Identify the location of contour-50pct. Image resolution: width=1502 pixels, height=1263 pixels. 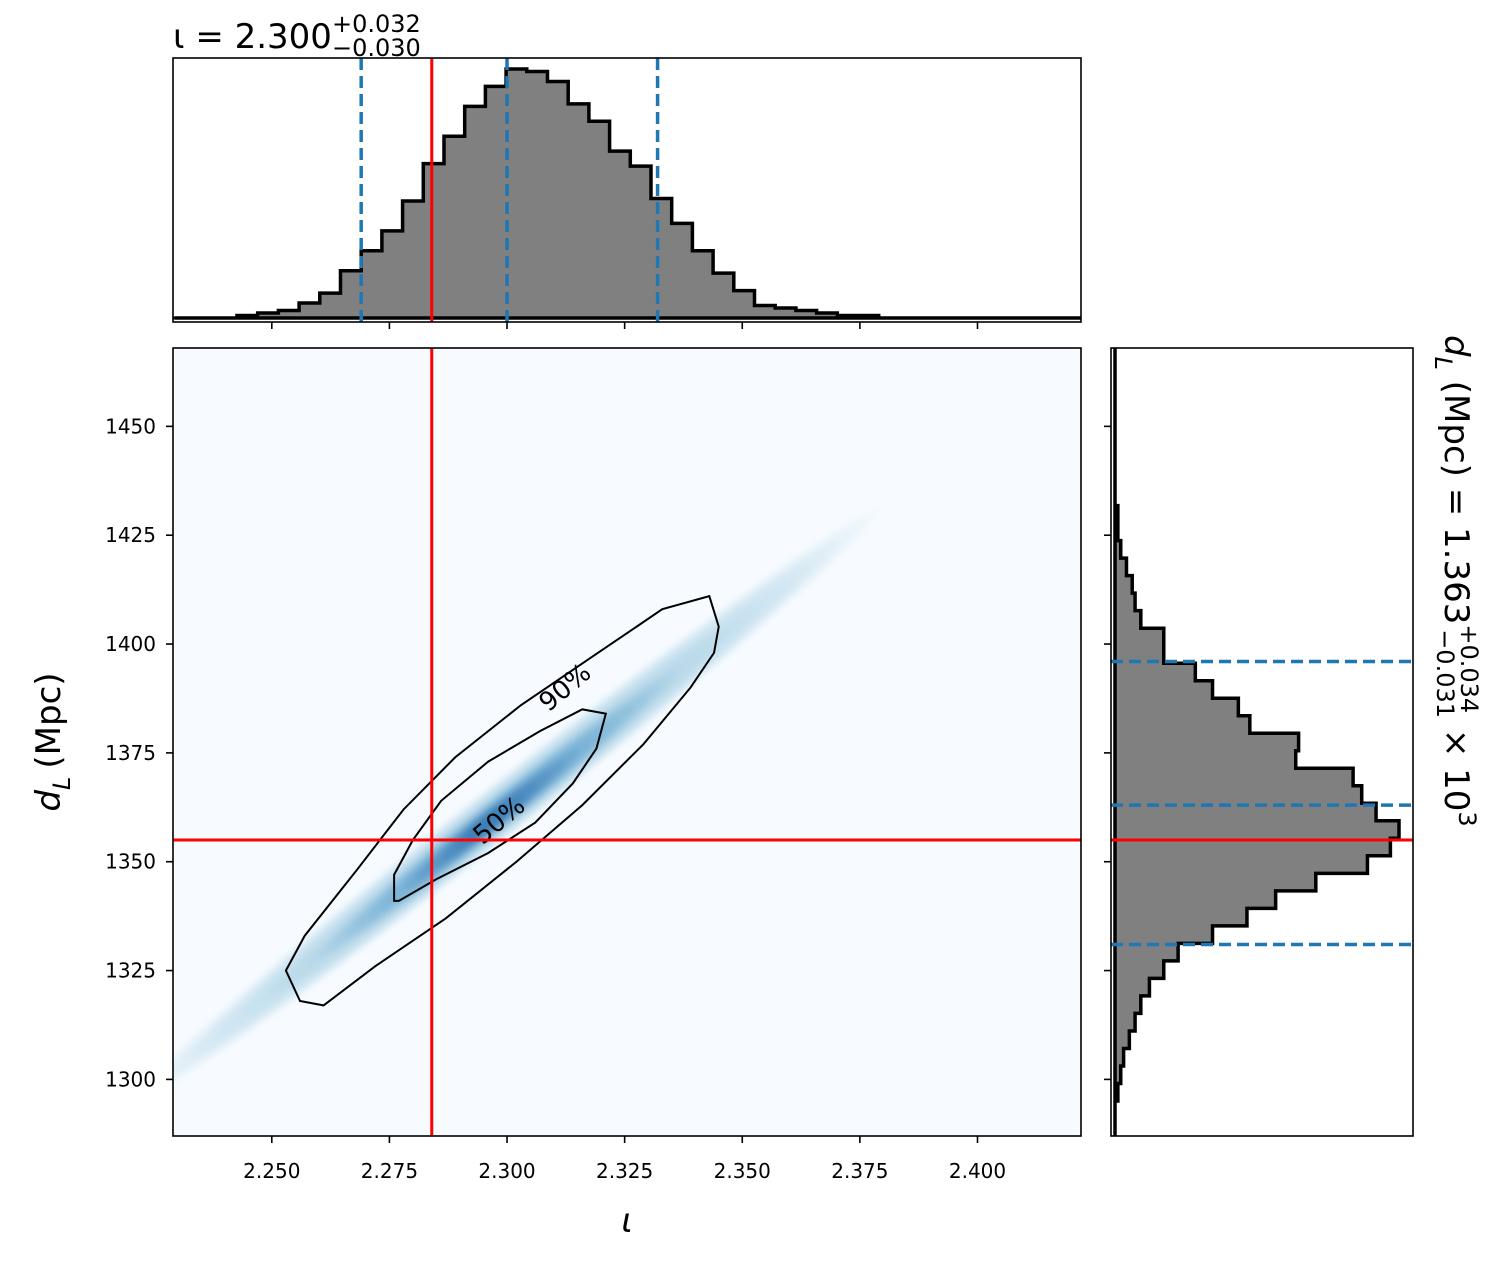
(500, 805).